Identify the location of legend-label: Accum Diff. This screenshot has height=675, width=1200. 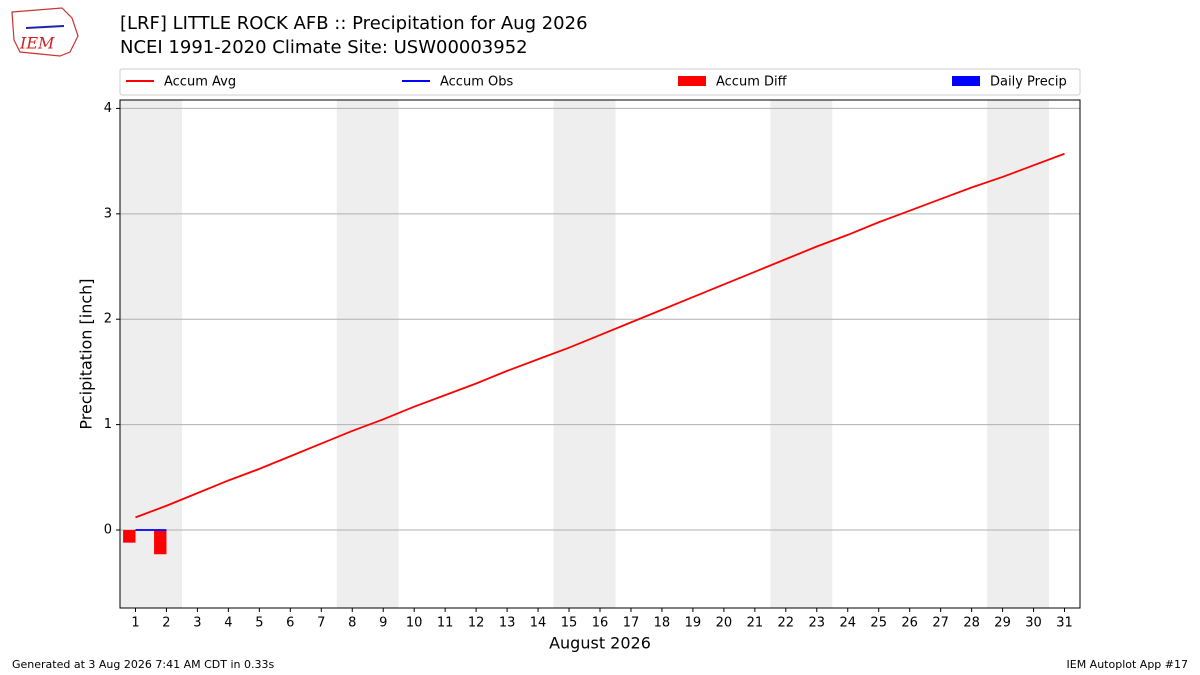
(752, 82).